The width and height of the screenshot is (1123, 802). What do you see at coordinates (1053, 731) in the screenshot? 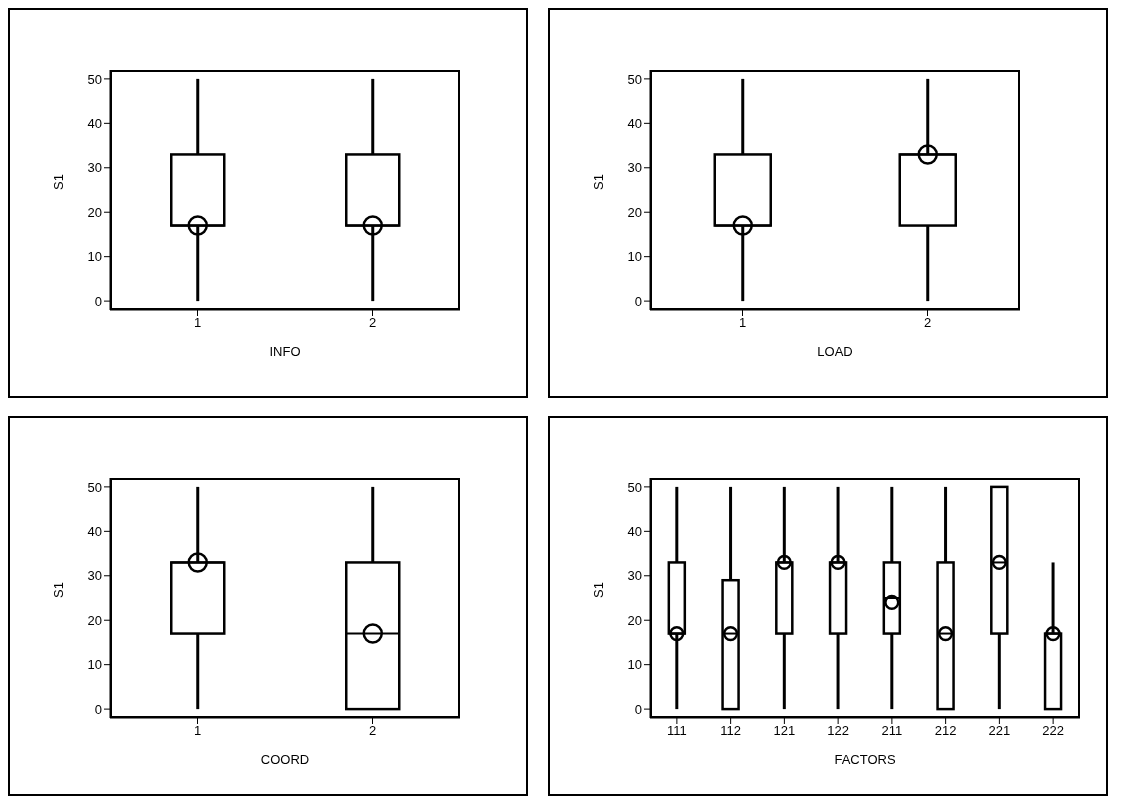
I see `x-tick-label: 222` at bounding box center [1053, 731].